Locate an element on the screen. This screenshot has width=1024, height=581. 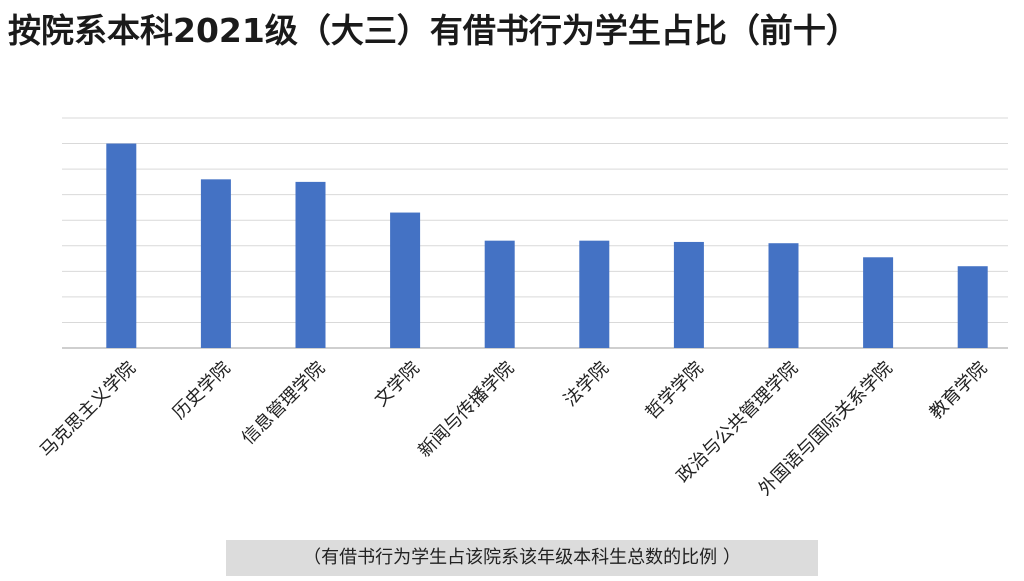
chart-caption: （有借书行为学生占该院系该年级本科生总数的比例 ） is located at coordinates (522, 558).